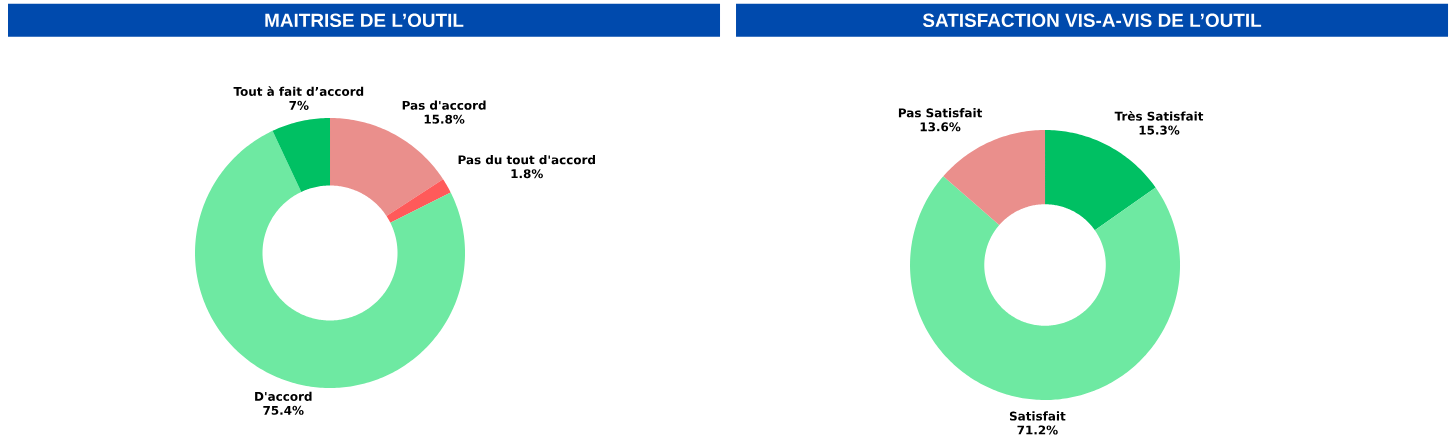  What do you see at coordinates (940, 113) in the screenshot?
I see `slice-label: Pas Satisfait` at bounding box center [940, 113].